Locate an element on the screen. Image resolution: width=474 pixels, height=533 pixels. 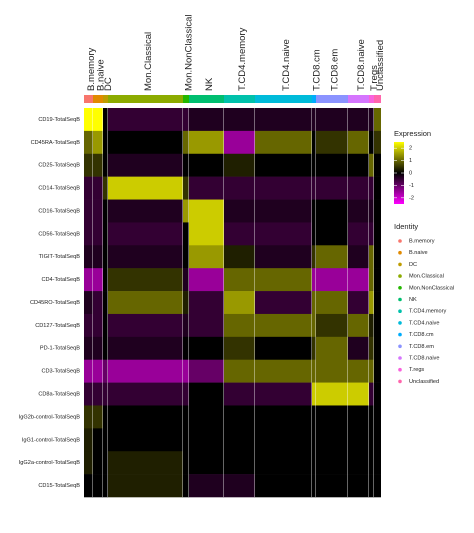
group-label: B.naive is located at coordinates (101, 75).